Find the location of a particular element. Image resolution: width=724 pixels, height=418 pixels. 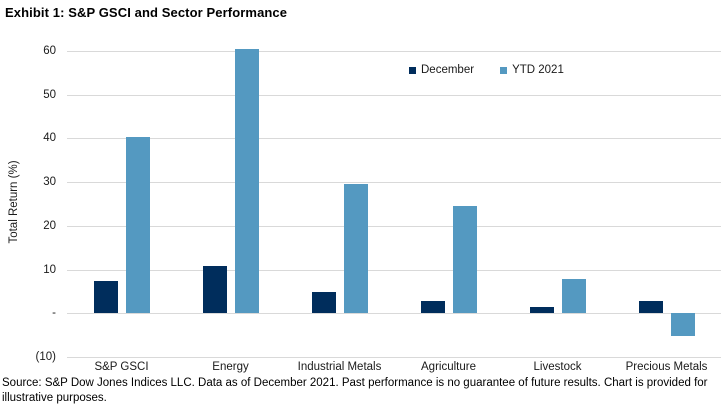

category-label-s-p-gsci: S&P GSCI is located at coordinates (121, 367).